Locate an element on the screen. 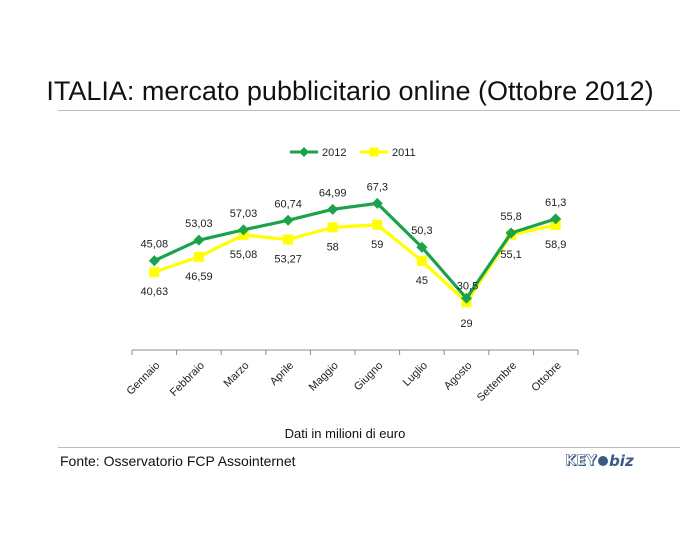  logo-key-text: KEY is located at coordinates (581, 461).